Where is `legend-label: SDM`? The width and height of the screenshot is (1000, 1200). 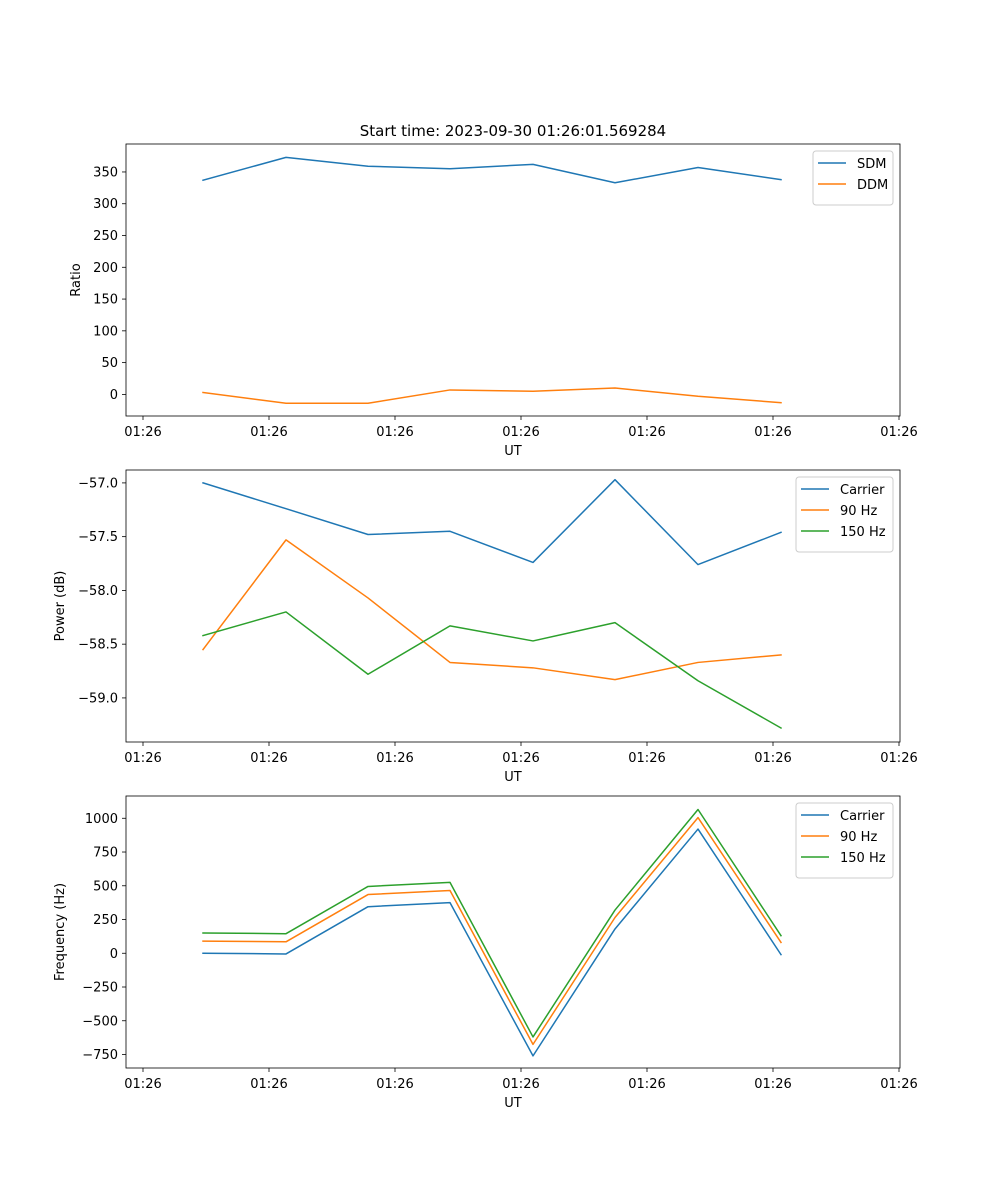 legend-label: SDM is located at coordinates (871, 164).